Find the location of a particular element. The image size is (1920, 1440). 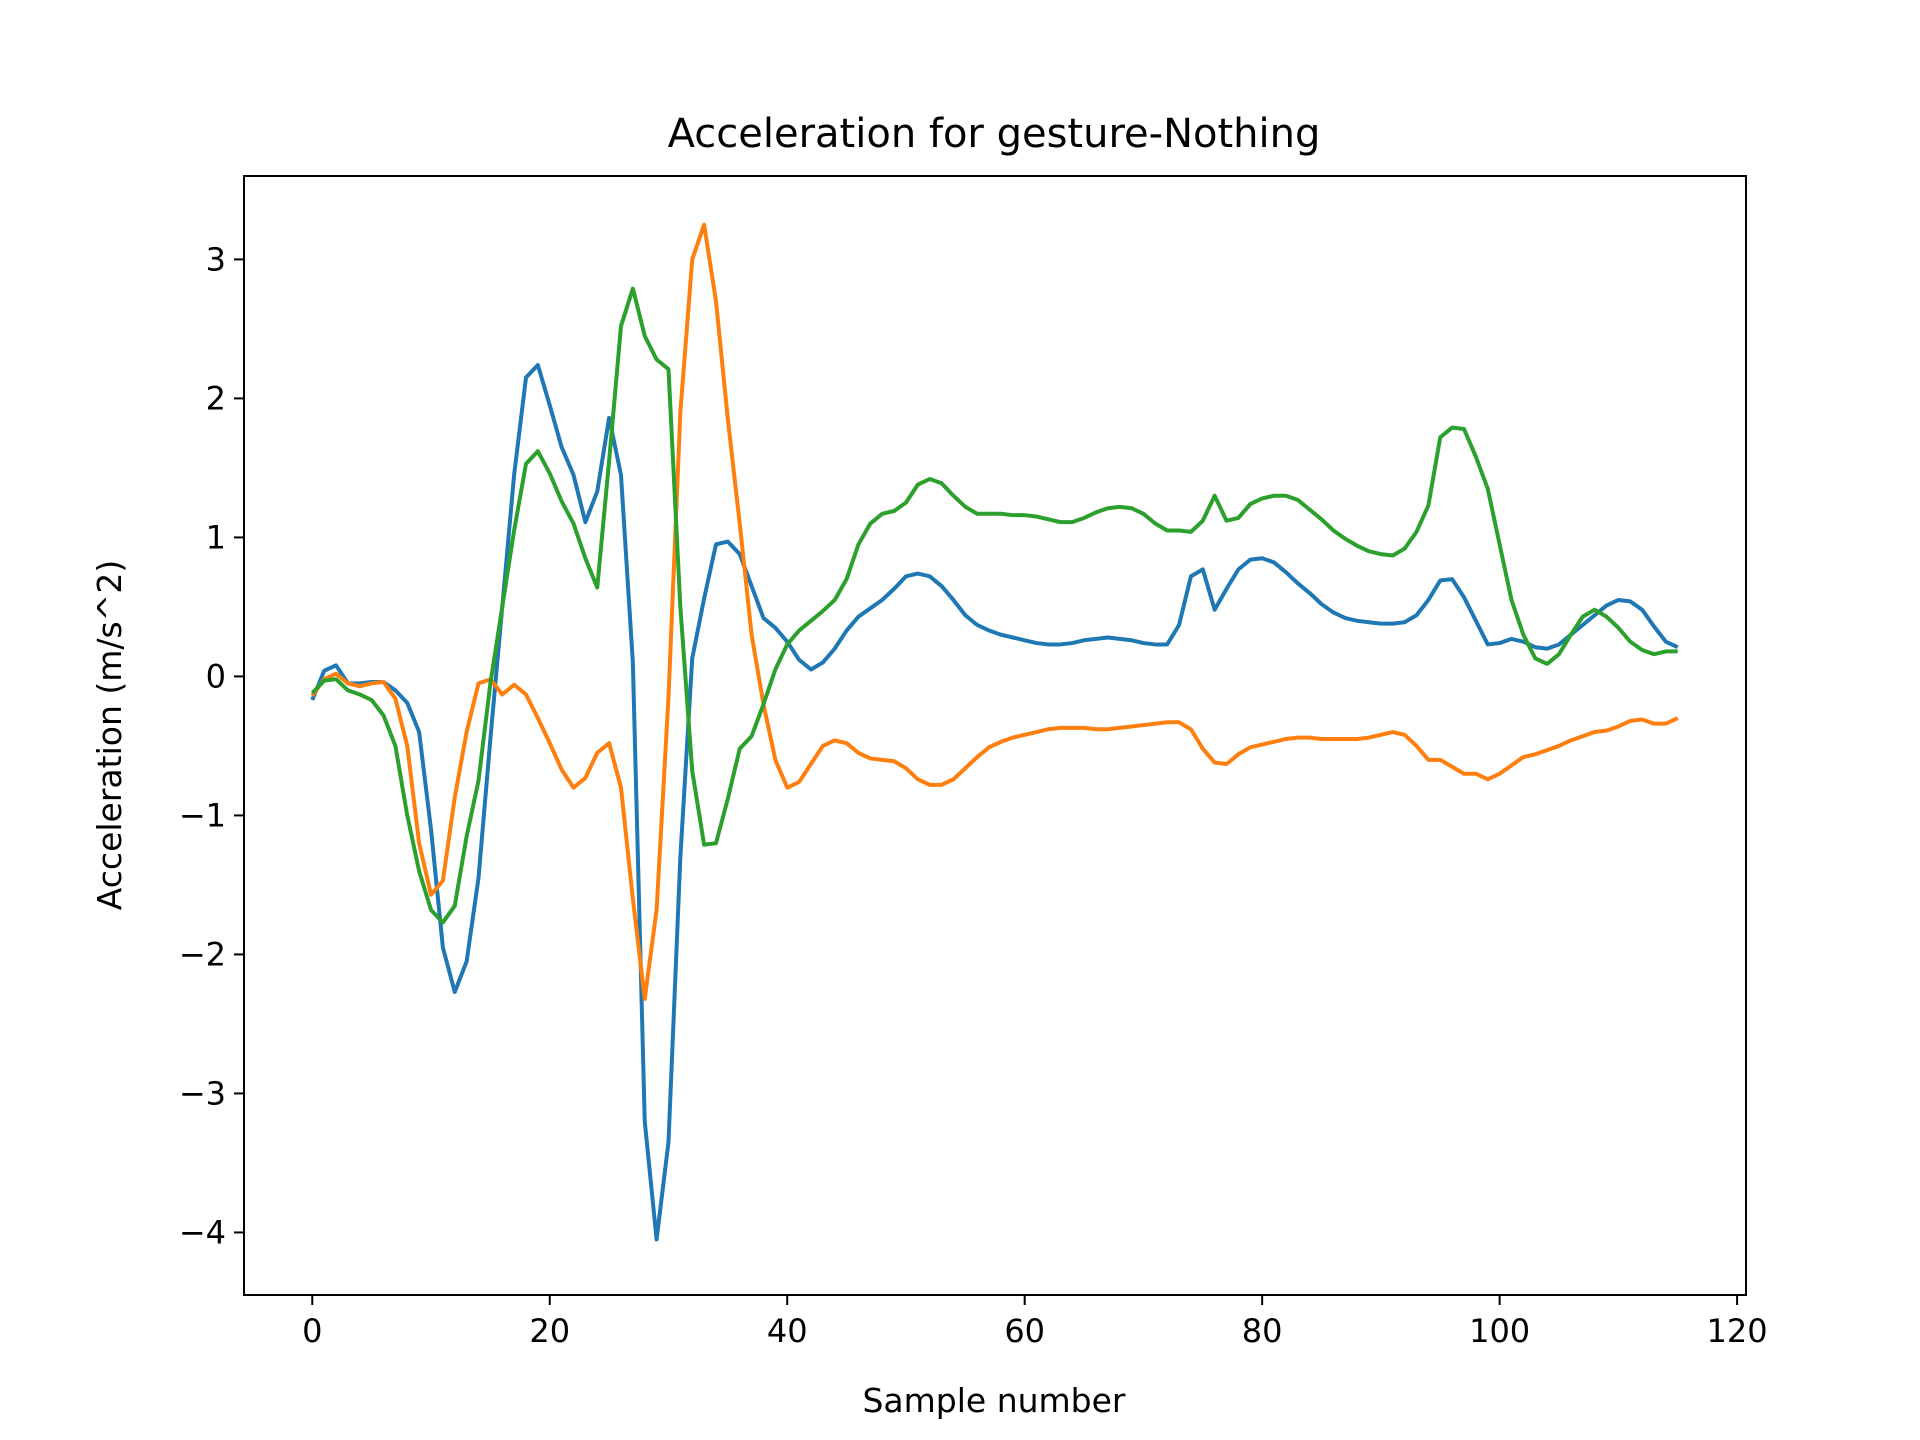

chart-title: Acceleration for gesture-Nothing is located at coordinates (994, 134).